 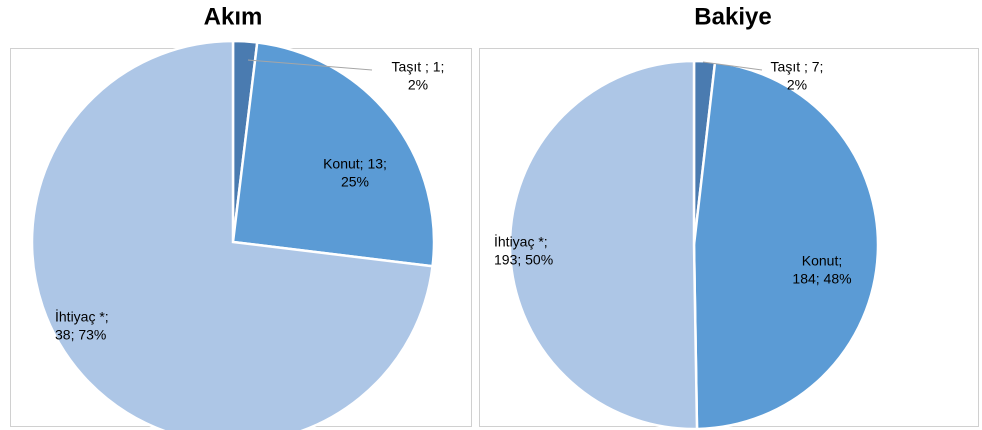 What do you see at coordinates (355, 164) in the screenshot?
I see `data-label: Konut; 13;` at bounding box center [355, 164].